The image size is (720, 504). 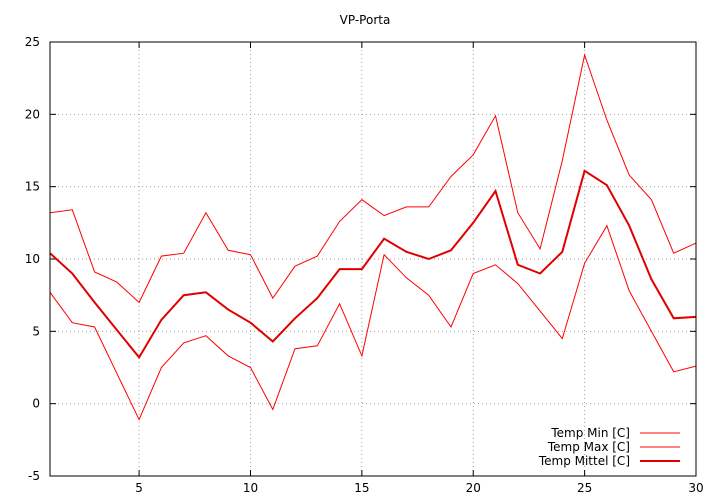 I want to click on y-tick-label: 25, so click(x=32, y=42).